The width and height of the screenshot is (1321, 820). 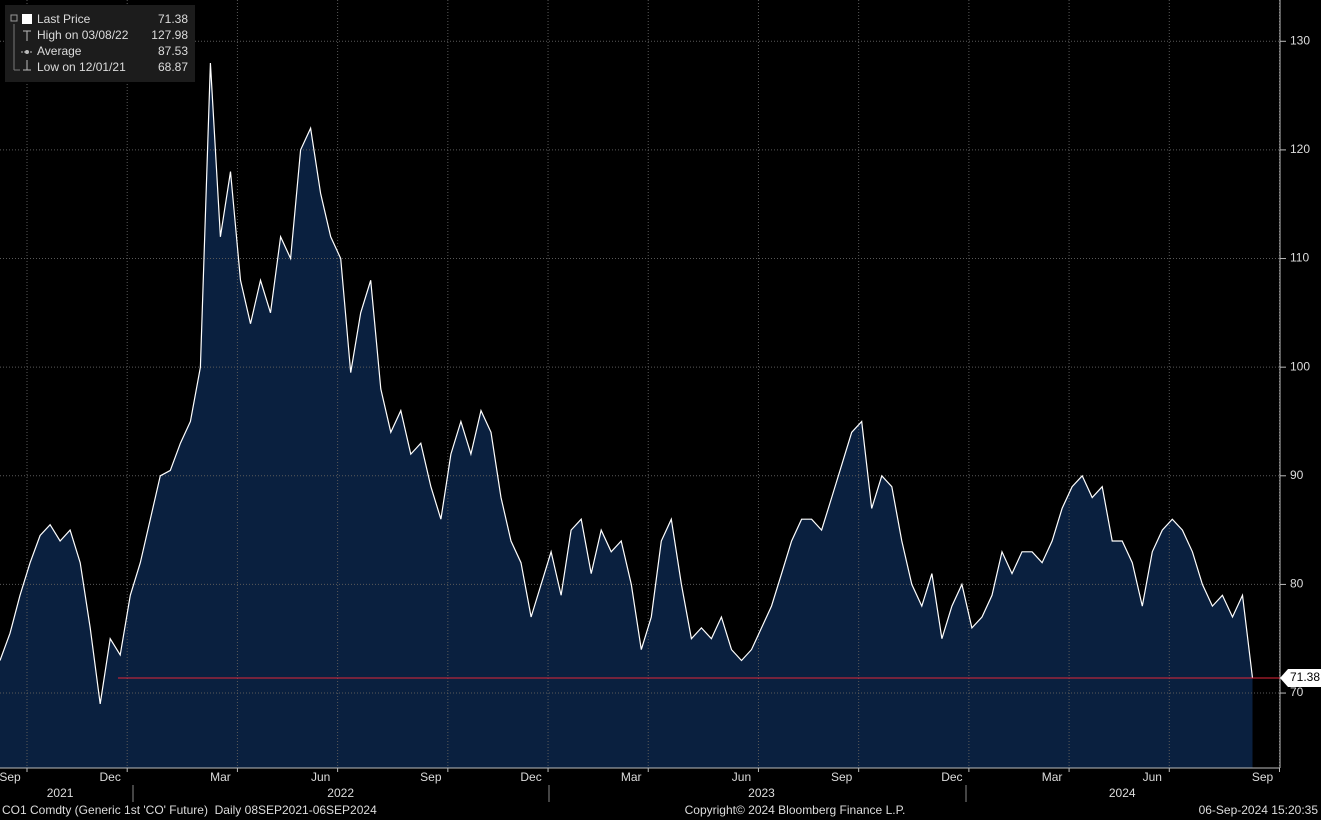 I want to click on last-price-tag-label: 71.38, so click(x=1305, y=677).